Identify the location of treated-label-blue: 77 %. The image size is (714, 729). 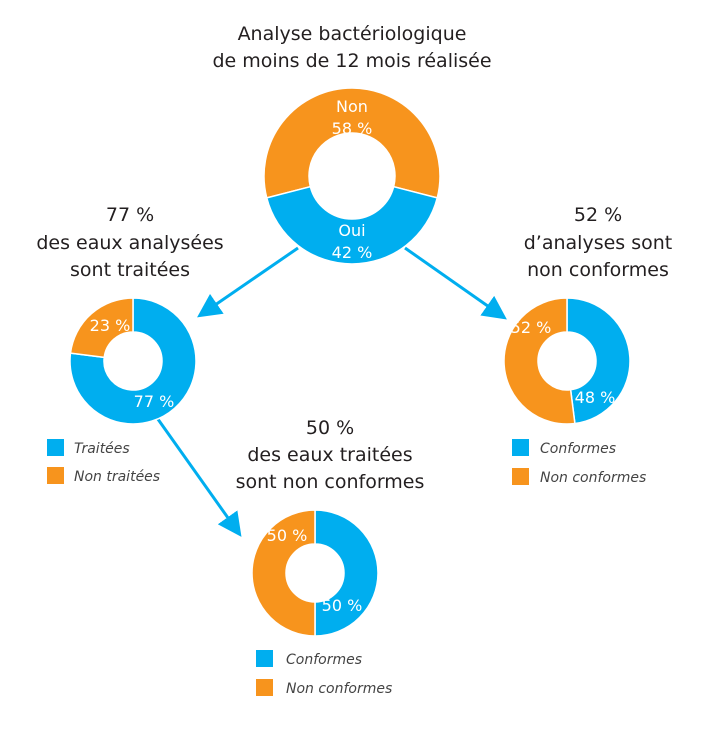
(154, 401).